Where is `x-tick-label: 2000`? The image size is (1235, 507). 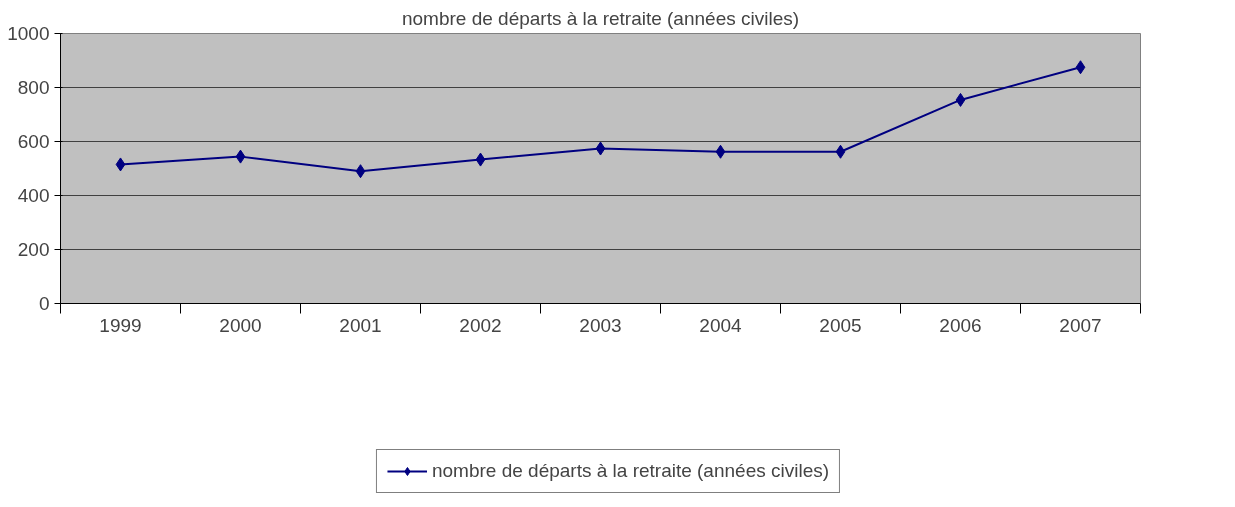
x-tick-label: 2000 is located at coordinates (240, 325).